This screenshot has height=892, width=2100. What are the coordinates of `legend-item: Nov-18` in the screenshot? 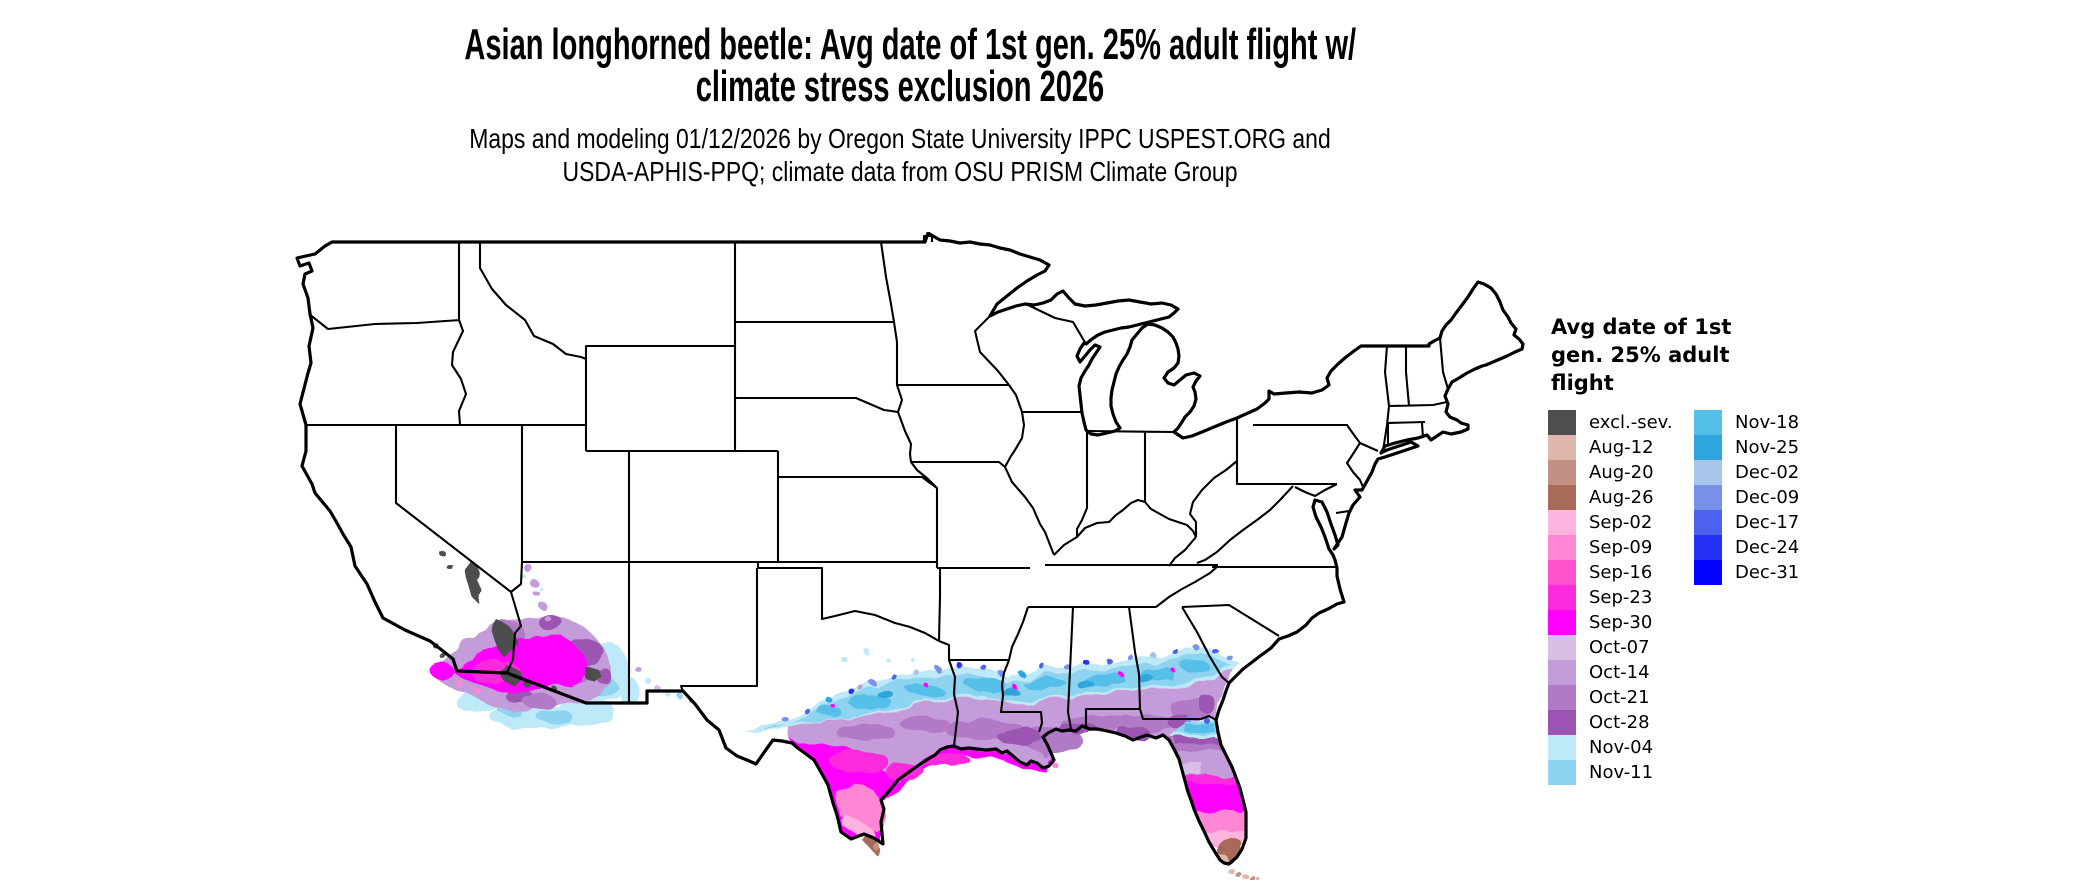 It's located at (1746, 422).